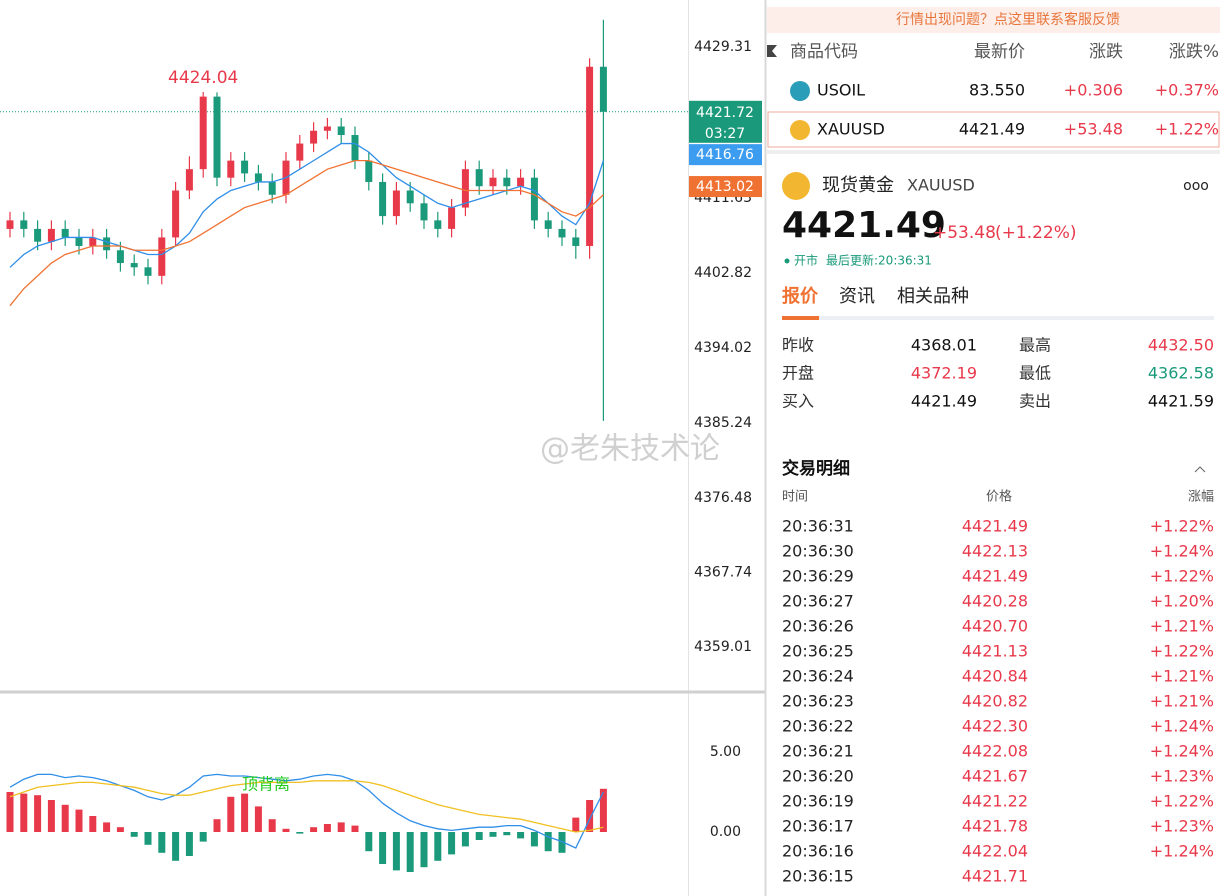 The height and width of the screenshot is (896, 1220). I want to click on feedback-text: 行情出现问题？点这里联系客服反馈, so click(1008, 19).